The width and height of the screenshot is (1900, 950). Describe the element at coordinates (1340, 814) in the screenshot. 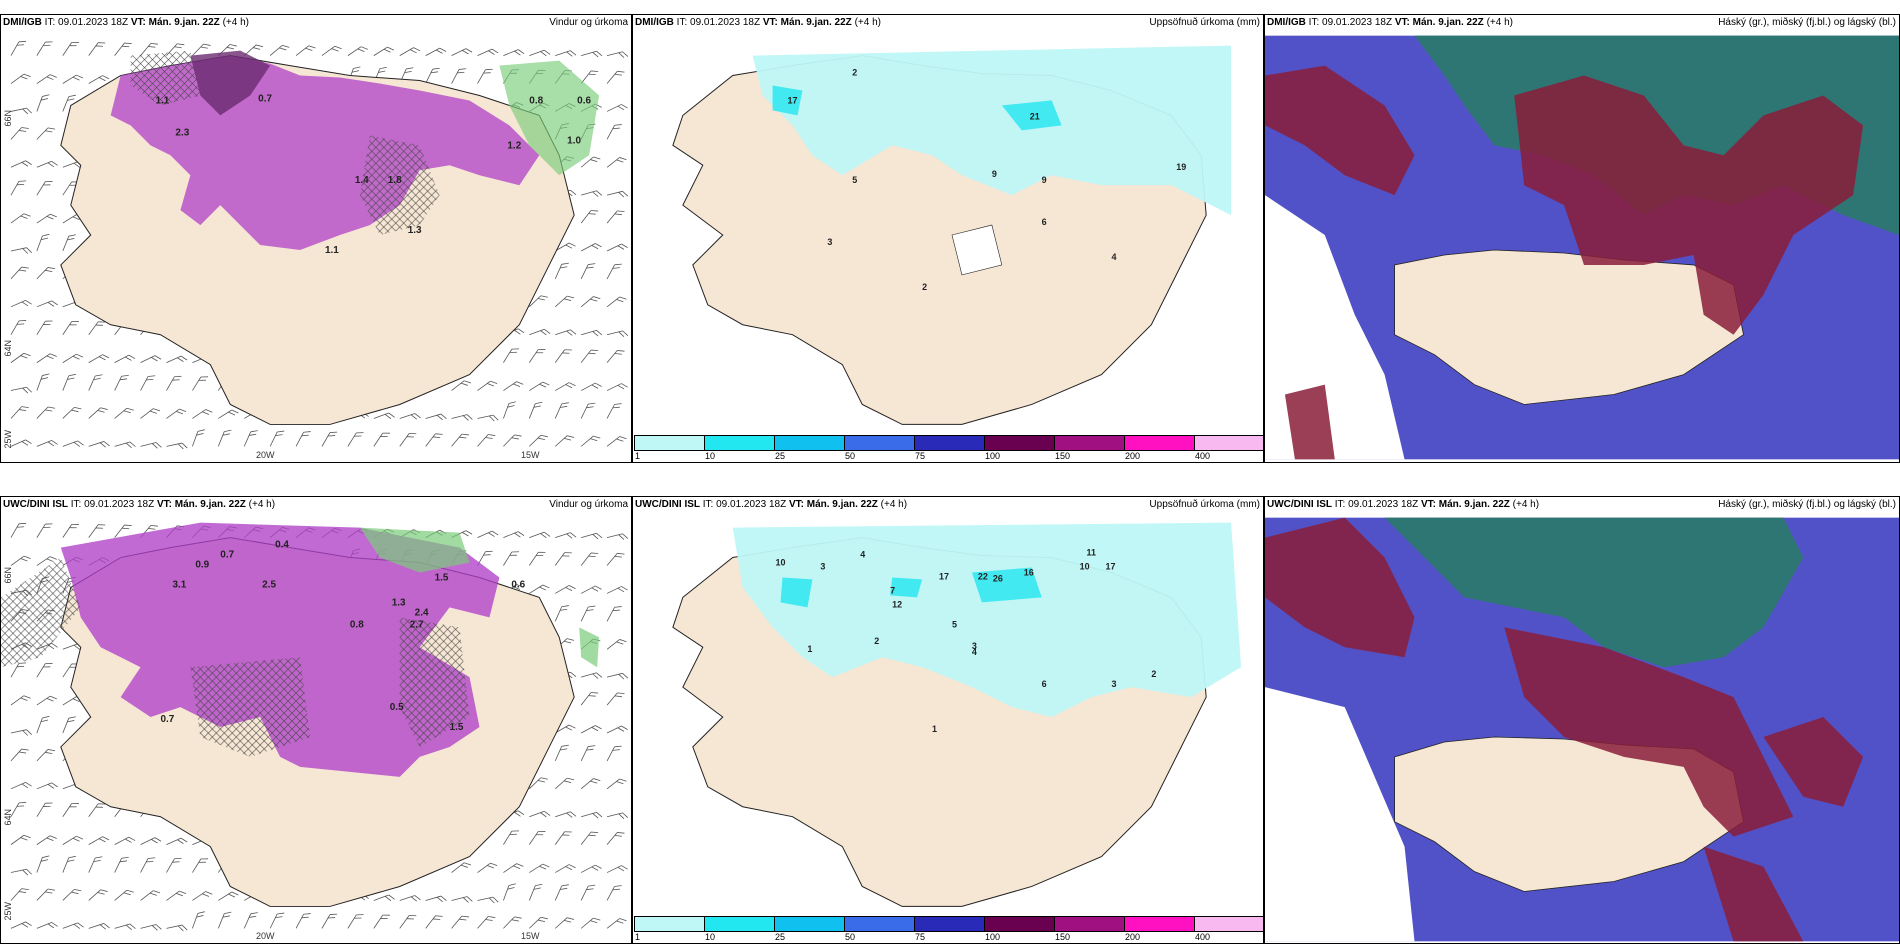

I see `clear-sky-area` at that location.